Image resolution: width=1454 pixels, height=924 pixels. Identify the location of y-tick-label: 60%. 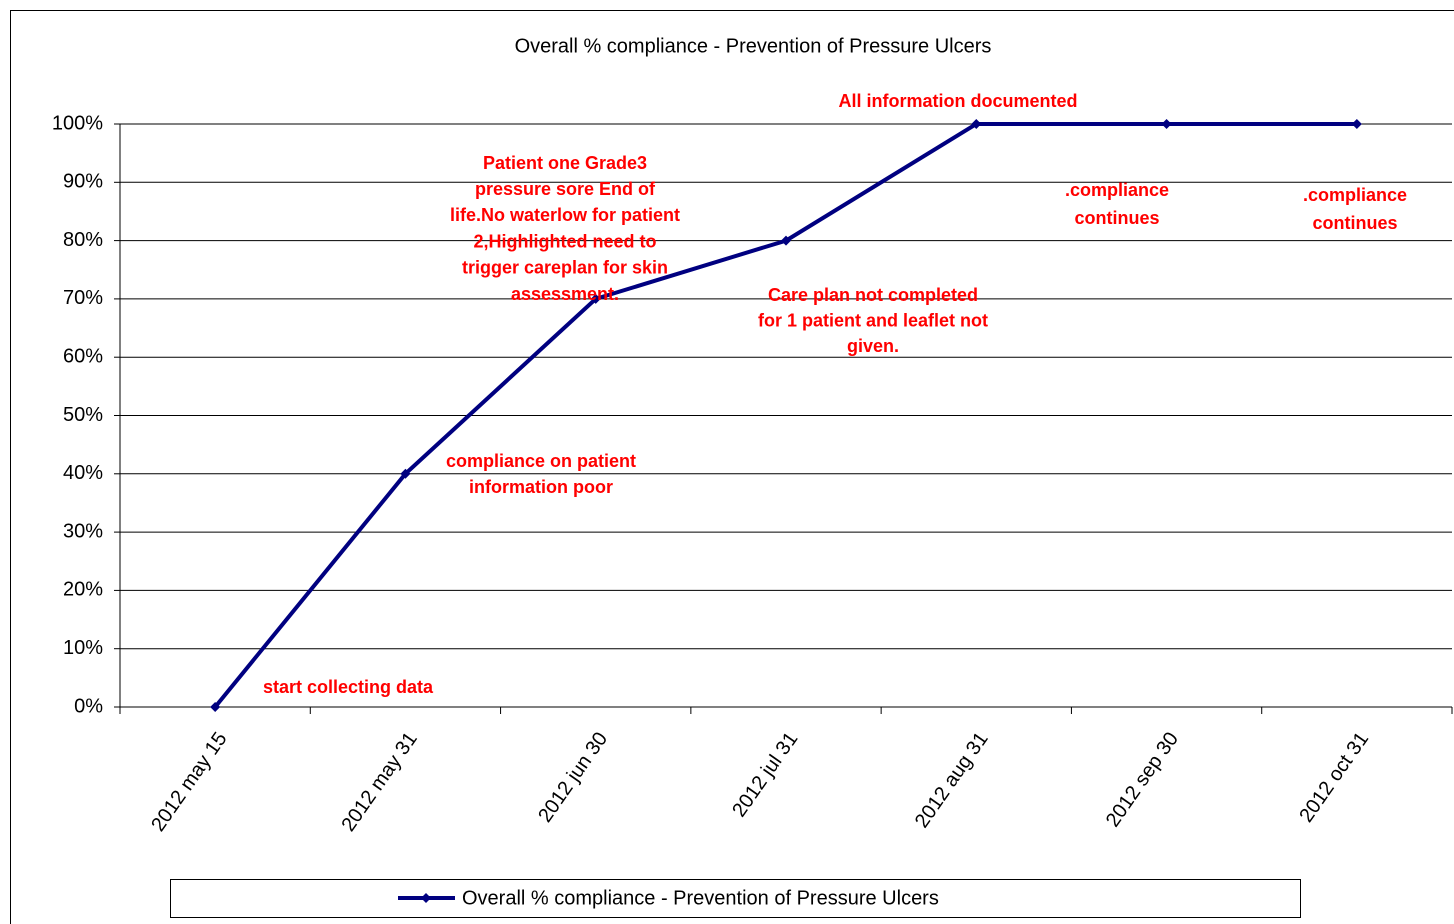
(83, 356).